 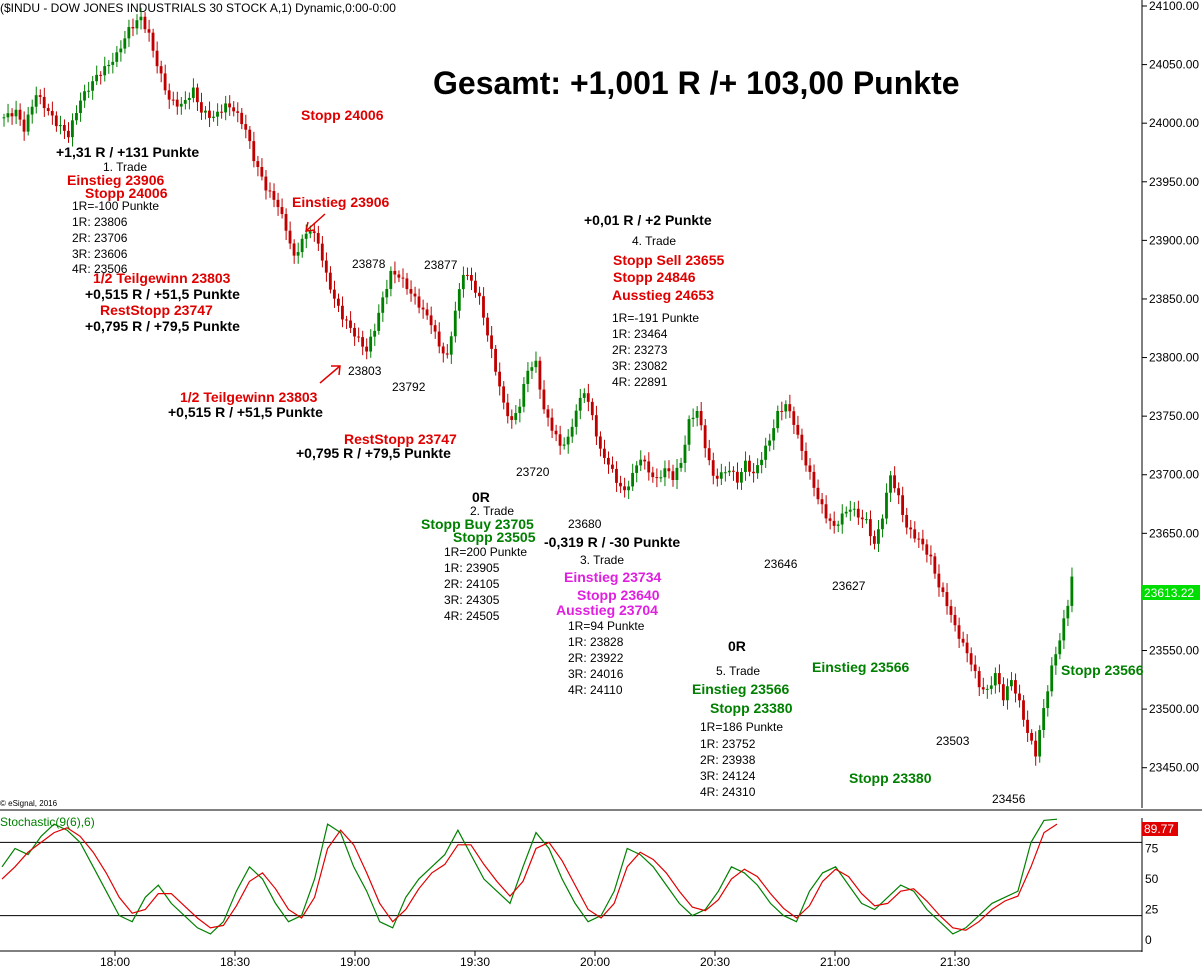 I want to click on stoch-tick-label: 0, so click(x=1148, y=940).